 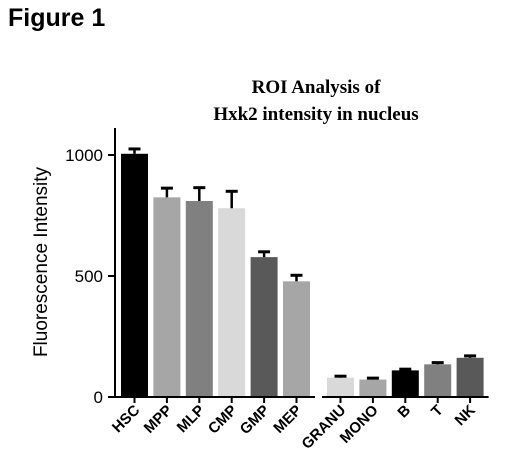 What do you see at coordinates (199, 298) in the screenshot?
I see `bar-mlp` at bounding box center [199, 298].